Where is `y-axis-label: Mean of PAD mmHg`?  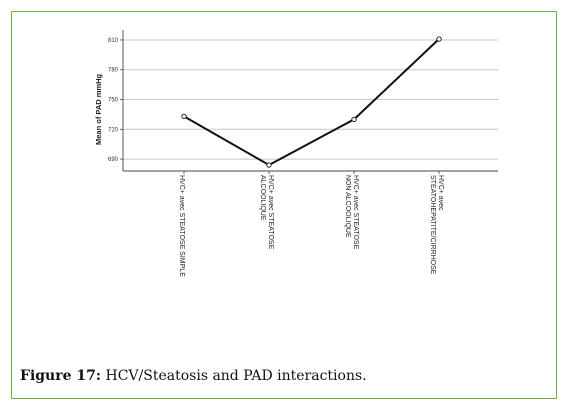 y-axis-label: Mean of PAD mmHg is located at coordinates (98, 109).